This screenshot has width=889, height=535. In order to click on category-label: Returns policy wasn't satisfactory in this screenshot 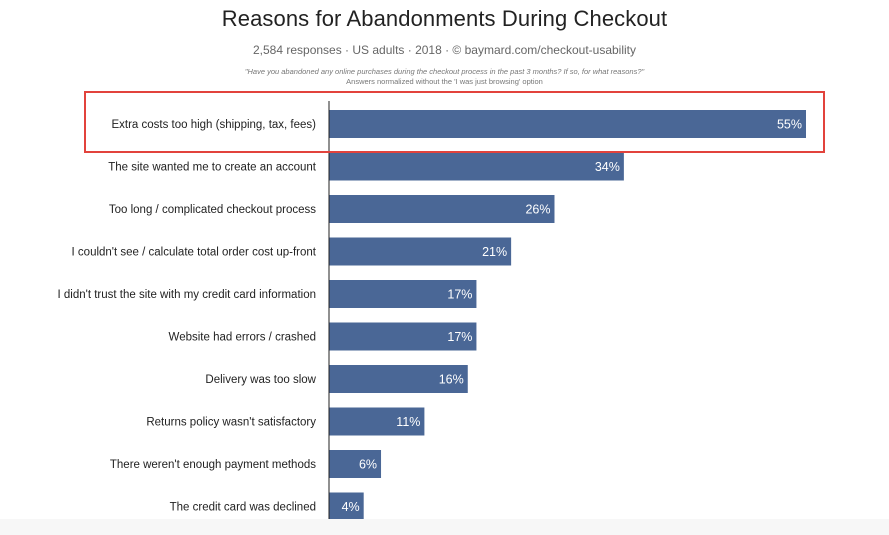, I will do `click(231, 423)`.